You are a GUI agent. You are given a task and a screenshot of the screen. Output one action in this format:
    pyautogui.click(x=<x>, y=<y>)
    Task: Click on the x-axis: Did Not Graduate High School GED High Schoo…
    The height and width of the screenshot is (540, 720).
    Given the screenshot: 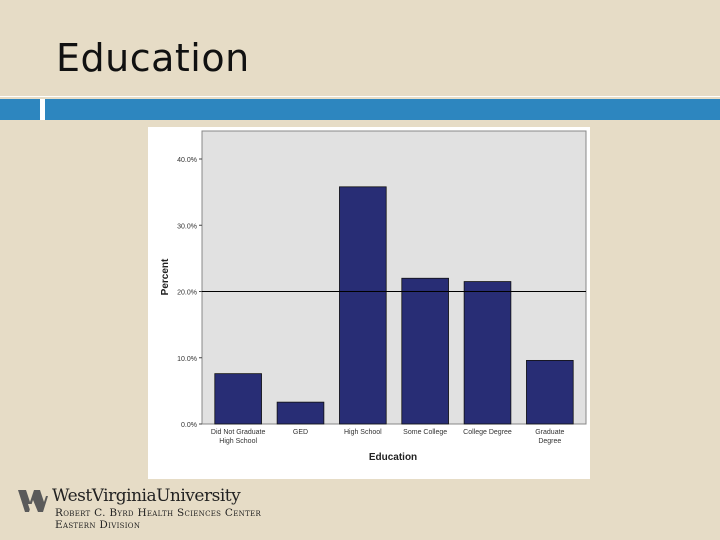 What is the action you would take?
    pyautogui.click(x=388, y=437)
    